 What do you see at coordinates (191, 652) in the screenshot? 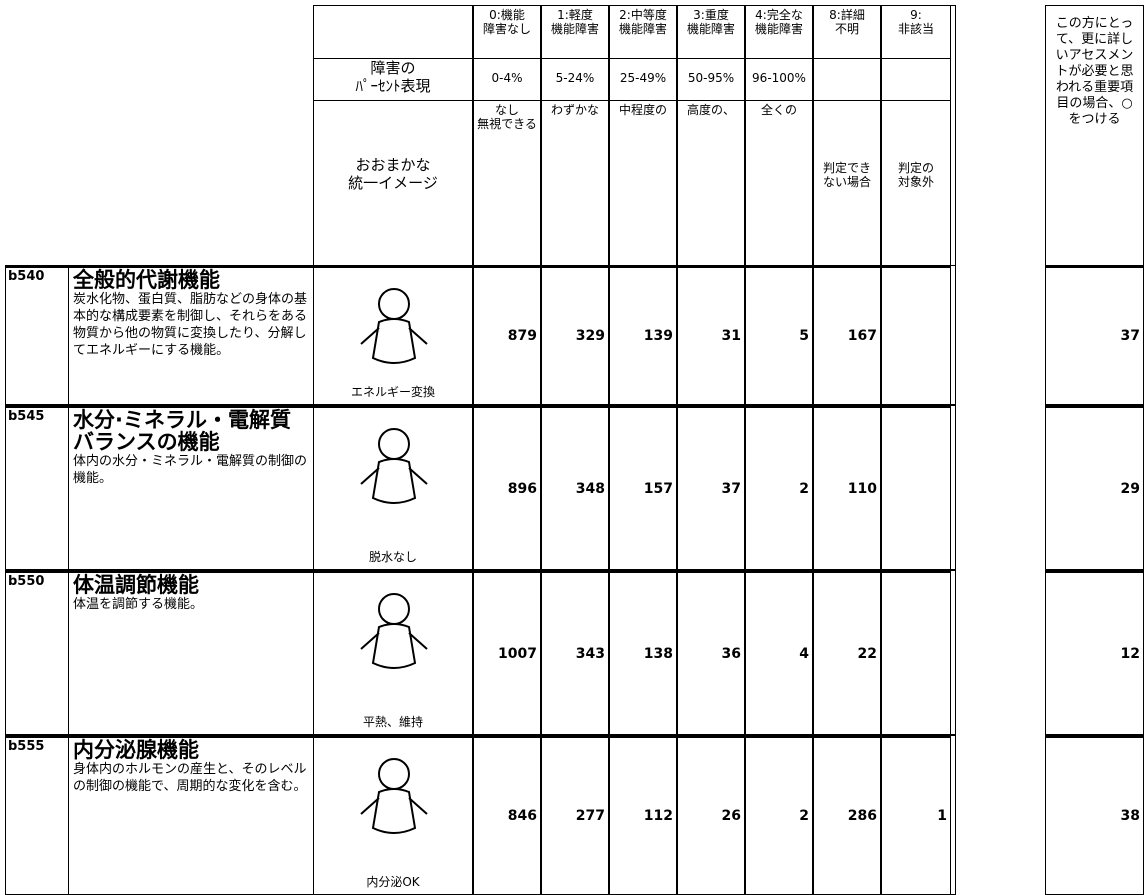
I see `item-text: 体温調節機能 体温を調節する機能。` at bounding box center [191, 652].